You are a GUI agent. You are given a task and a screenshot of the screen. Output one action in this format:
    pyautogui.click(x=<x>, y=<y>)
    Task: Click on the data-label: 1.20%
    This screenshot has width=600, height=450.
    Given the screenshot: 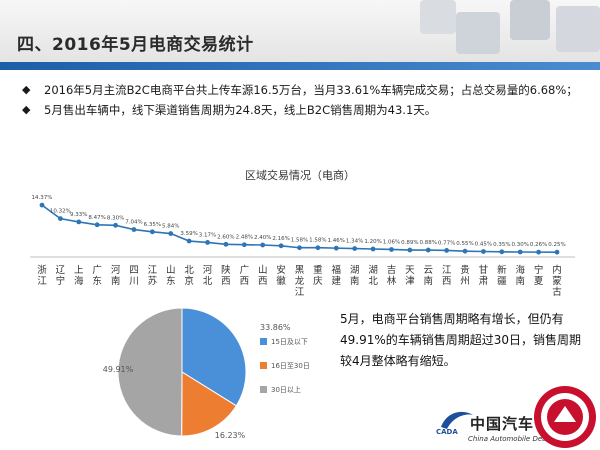 What is the action you would take?
    pyautogui.click(x=372, y=242)
    